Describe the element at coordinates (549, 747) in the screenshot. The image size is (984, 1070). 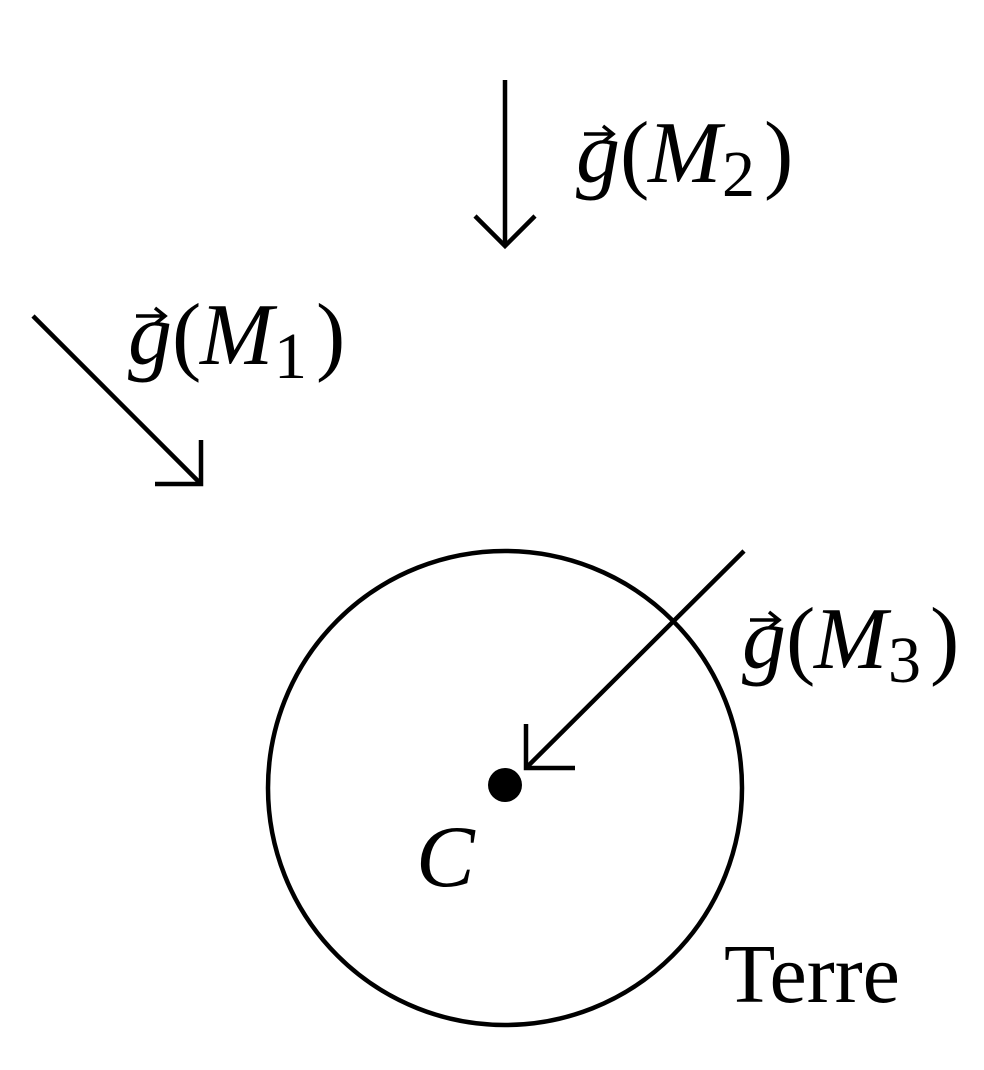
I see `vector-g-m3-arrowhead` at that location.